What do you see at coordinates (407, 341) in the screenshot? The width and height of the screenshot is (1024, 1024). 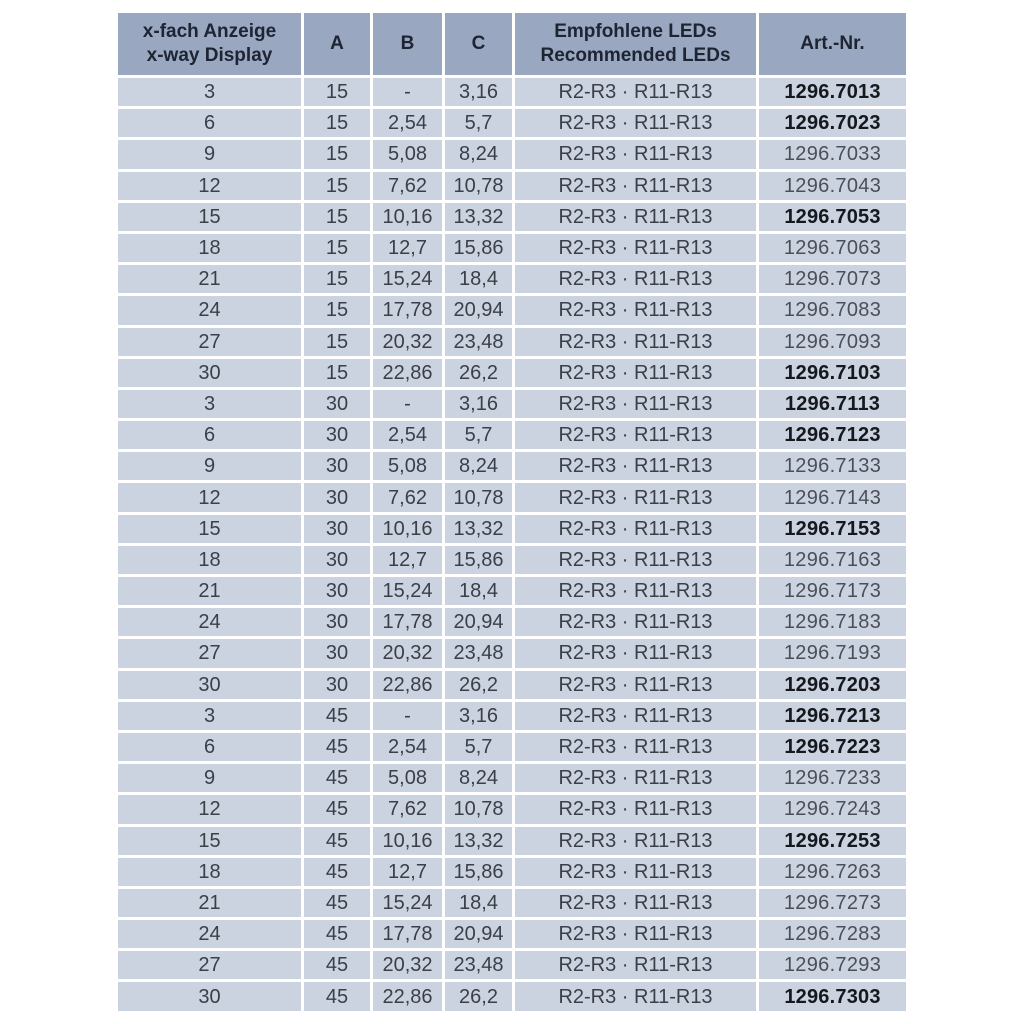 I see `cell-dim-b: 20,32` at bounding box center [407, 341].